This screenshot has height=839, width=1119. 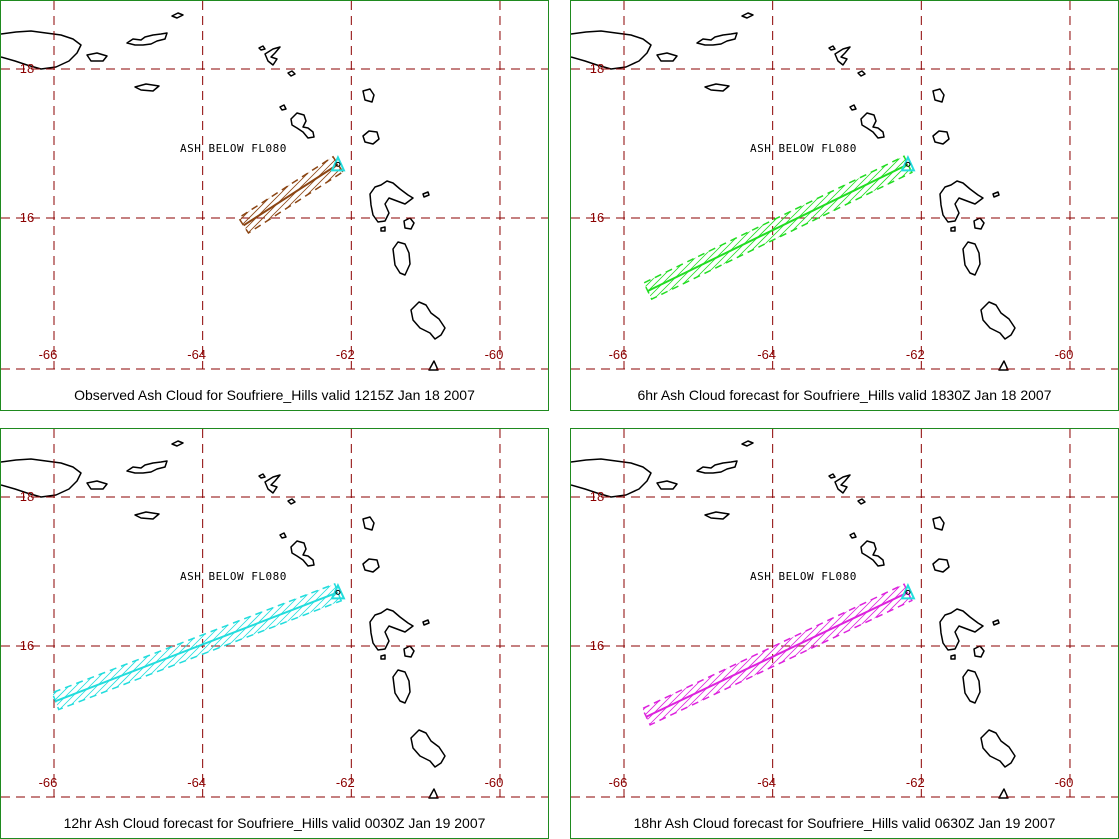 I want to click on volcano-marker-icon, so click(x=908, y=163).